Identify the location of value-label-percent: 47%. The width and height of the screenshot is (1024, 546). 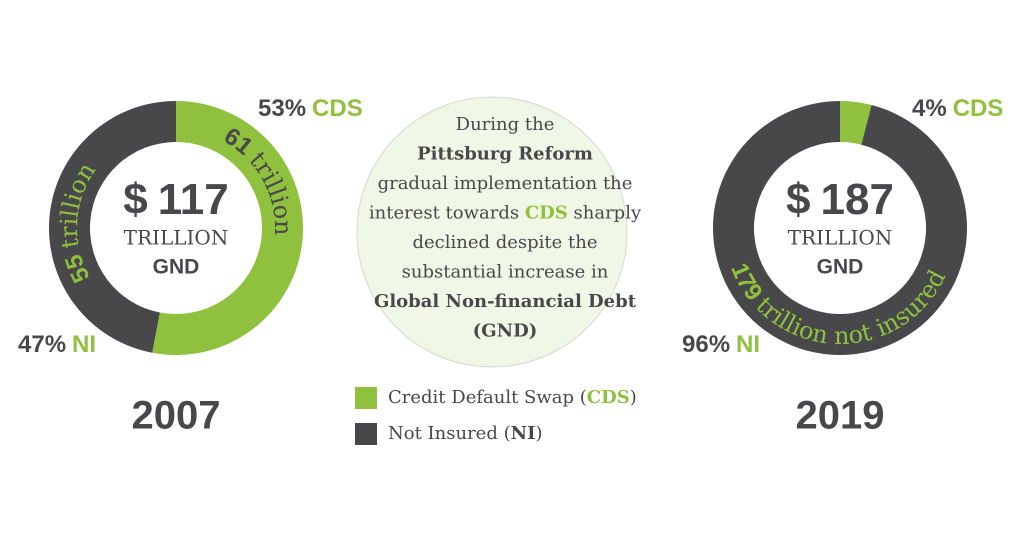
(42, 344).